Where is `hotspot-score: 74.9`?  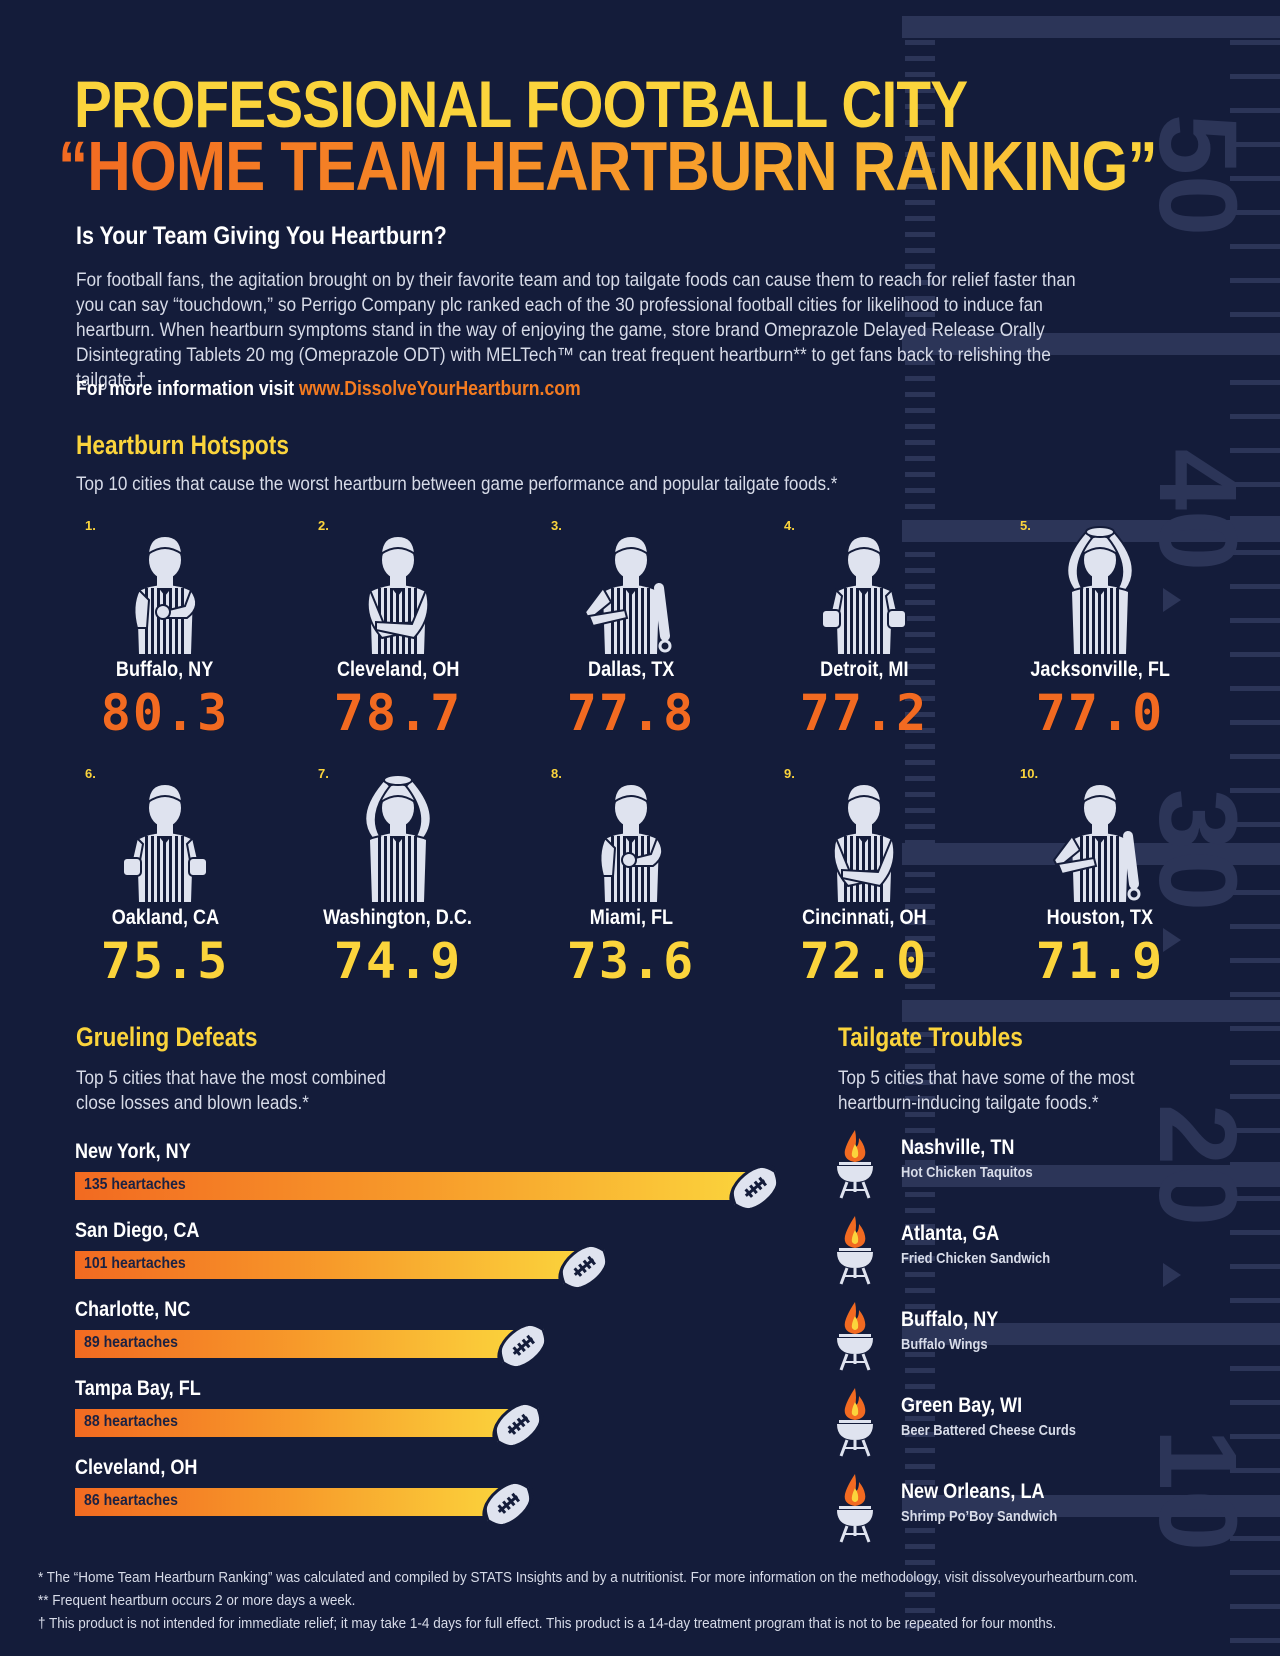
hotspot-score: 74.9 is located at coordinates (398, 961).